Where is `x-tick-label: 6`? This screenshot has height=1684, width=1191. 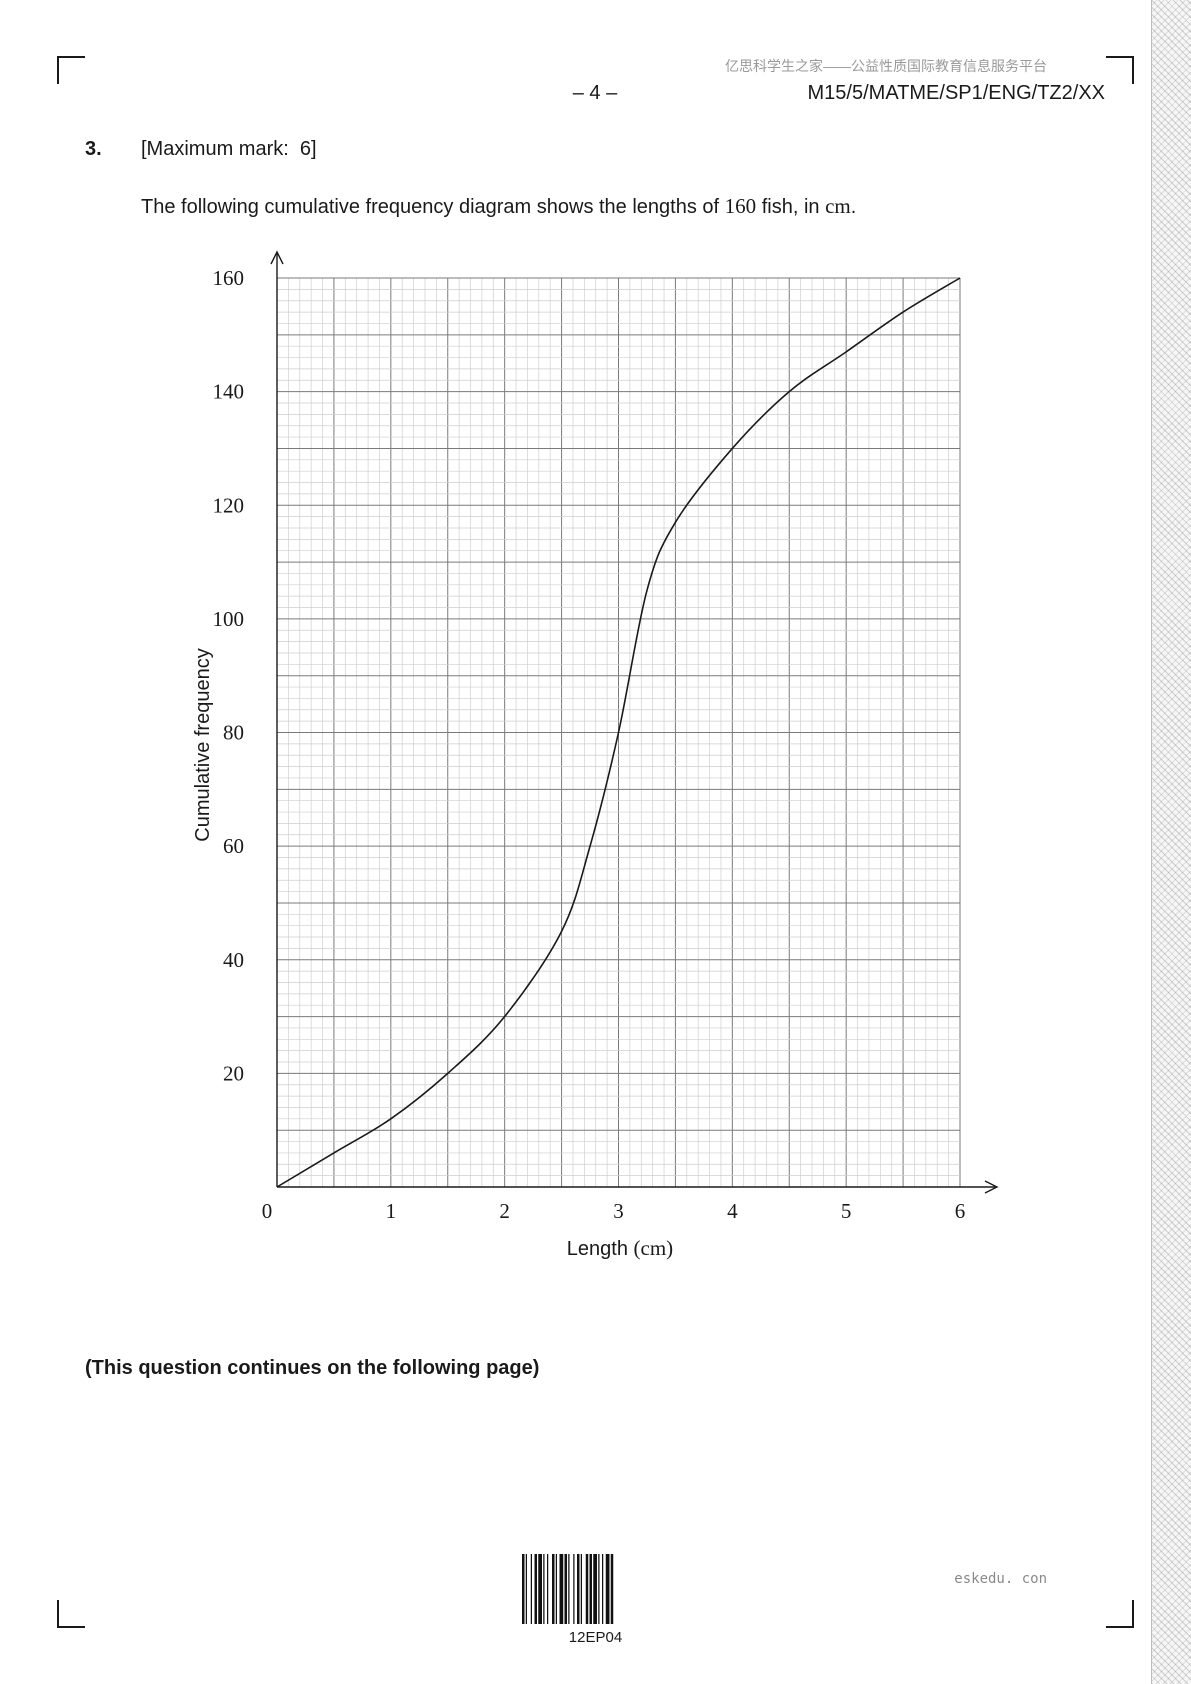
x-tick-label: 6 is located at coordinates (960, 1211).